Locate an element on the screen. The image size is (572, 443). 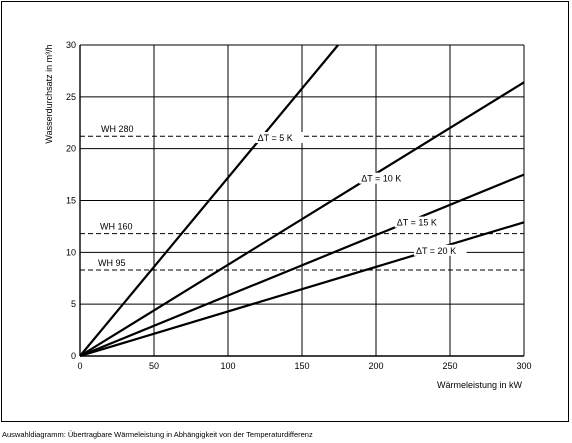
reference-label: WH 280 is located at coordinates (117, 129).